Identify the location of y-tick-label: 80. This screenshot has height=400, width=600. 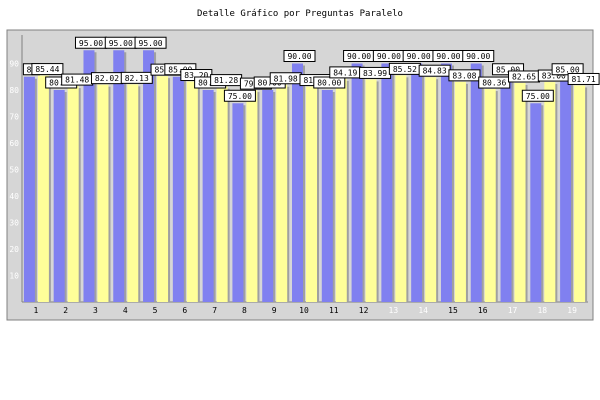
(14, 90).